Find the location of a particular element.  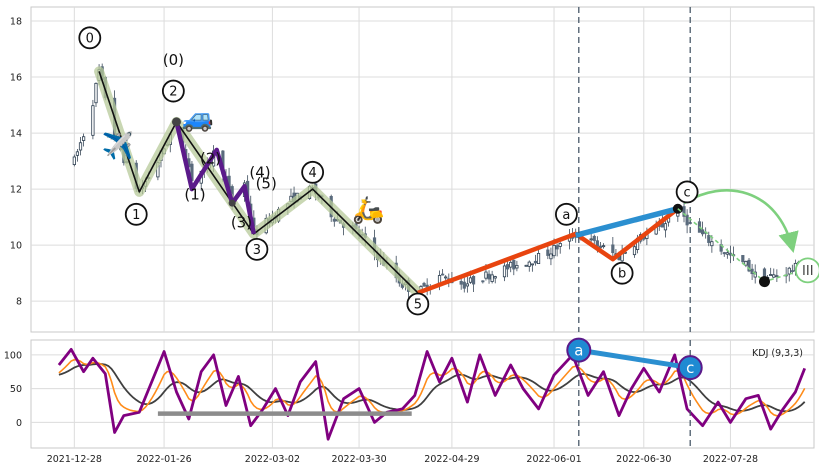

kdj-y-axis: 0 50 100 is located at coordinates (13, 389).